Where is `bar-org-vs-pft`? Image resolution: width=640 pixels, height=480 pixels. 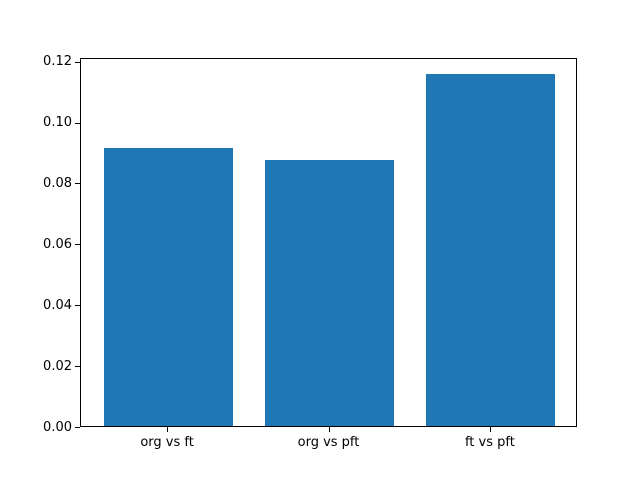 bar-org-vs-pft is located at coordinates (330, 293).